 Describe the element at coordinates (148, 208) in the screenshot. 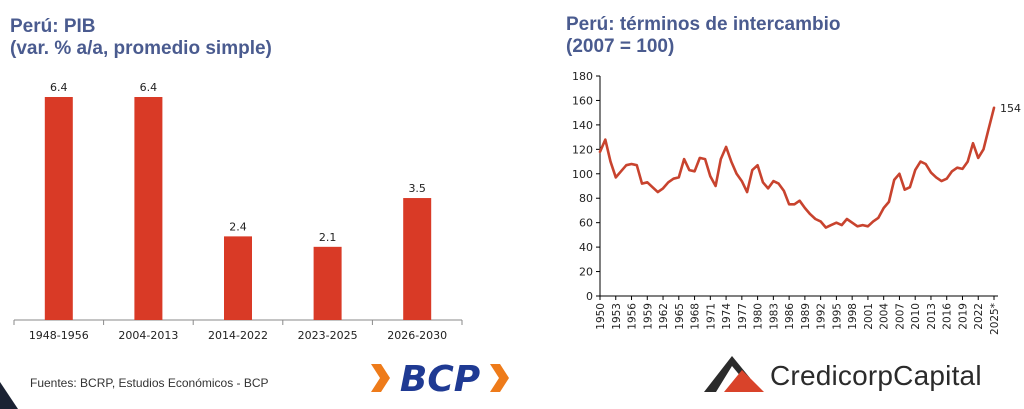

I see `bar-2004-2013` at that location.